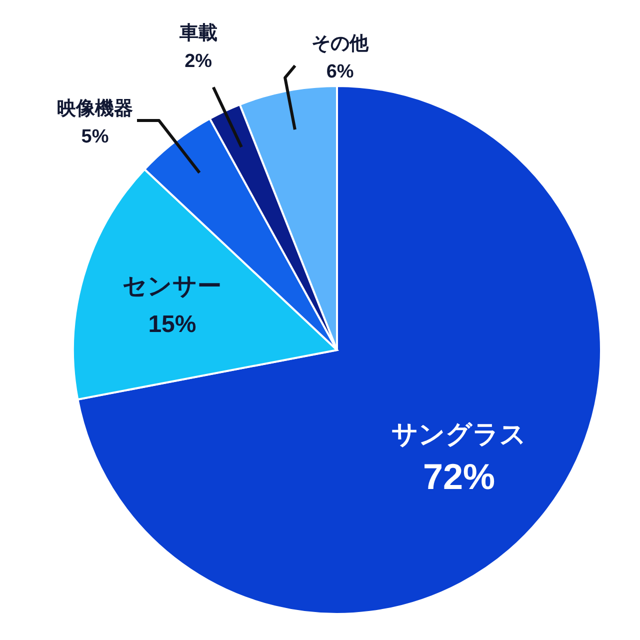 The image size is (640, 640). Describe the element at coordinates (341, 44) in the screenshot. I see `slice-label: その他` at that location.